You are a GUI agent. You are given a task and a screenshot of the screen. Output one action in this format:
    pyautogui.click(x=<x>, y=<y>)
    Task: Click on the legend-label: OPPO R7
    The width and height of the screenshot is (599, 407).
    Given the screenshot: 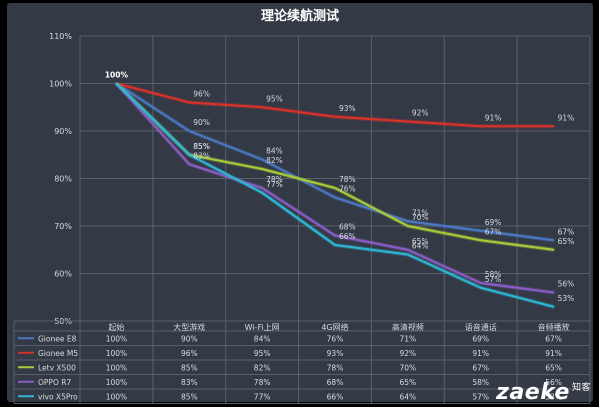 What is the action you would take?
    pyautogui.click(x=54, y=382)
    